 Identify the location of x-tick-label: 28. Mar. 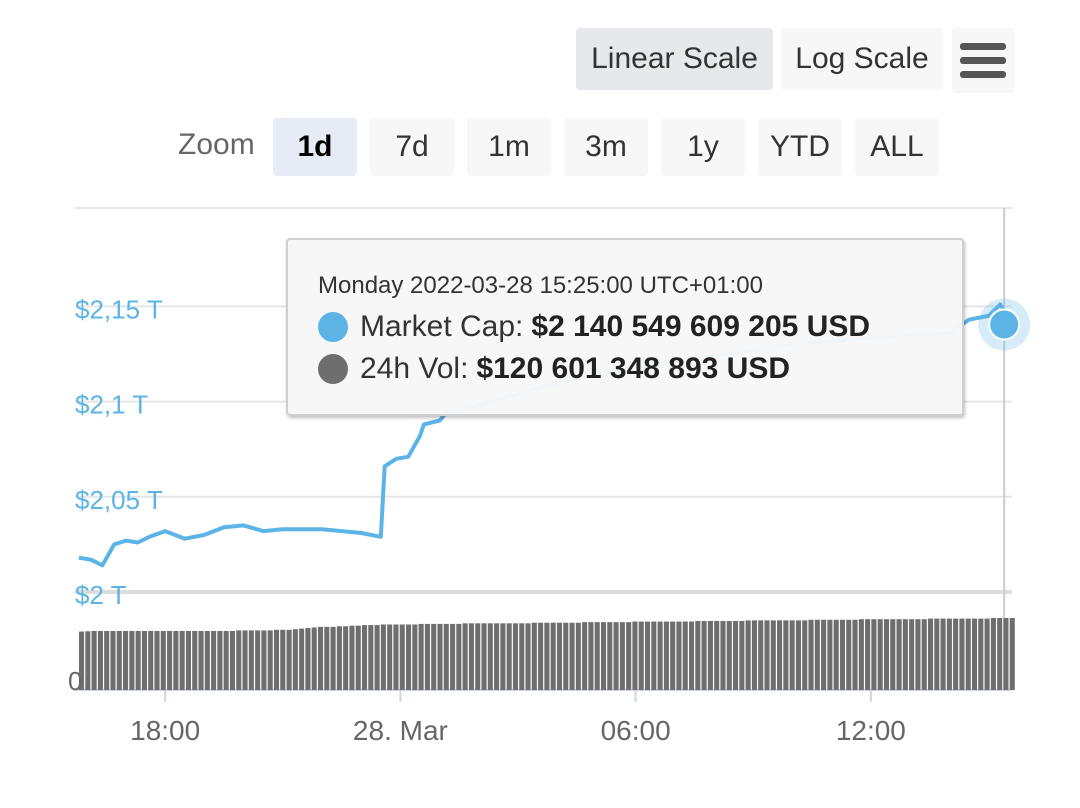
(400, 730).